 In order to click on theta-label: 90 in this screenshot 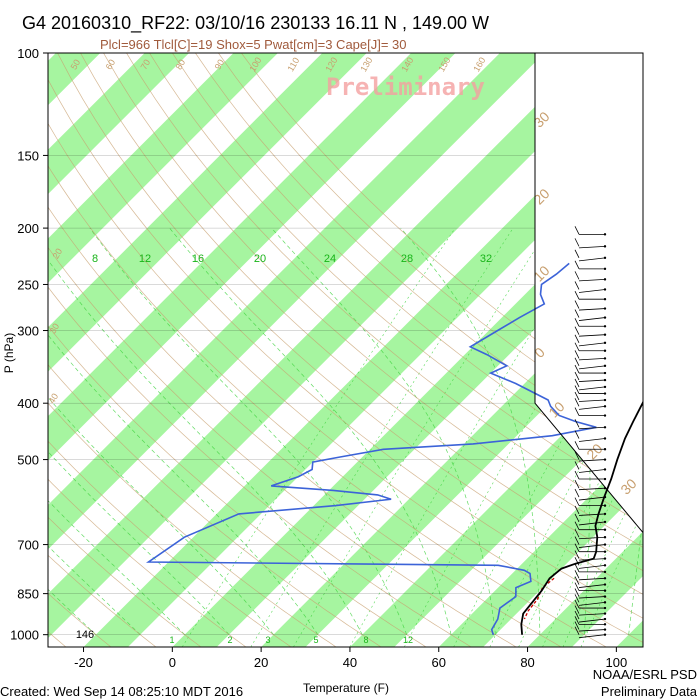, I will do `click(220, 65)`.